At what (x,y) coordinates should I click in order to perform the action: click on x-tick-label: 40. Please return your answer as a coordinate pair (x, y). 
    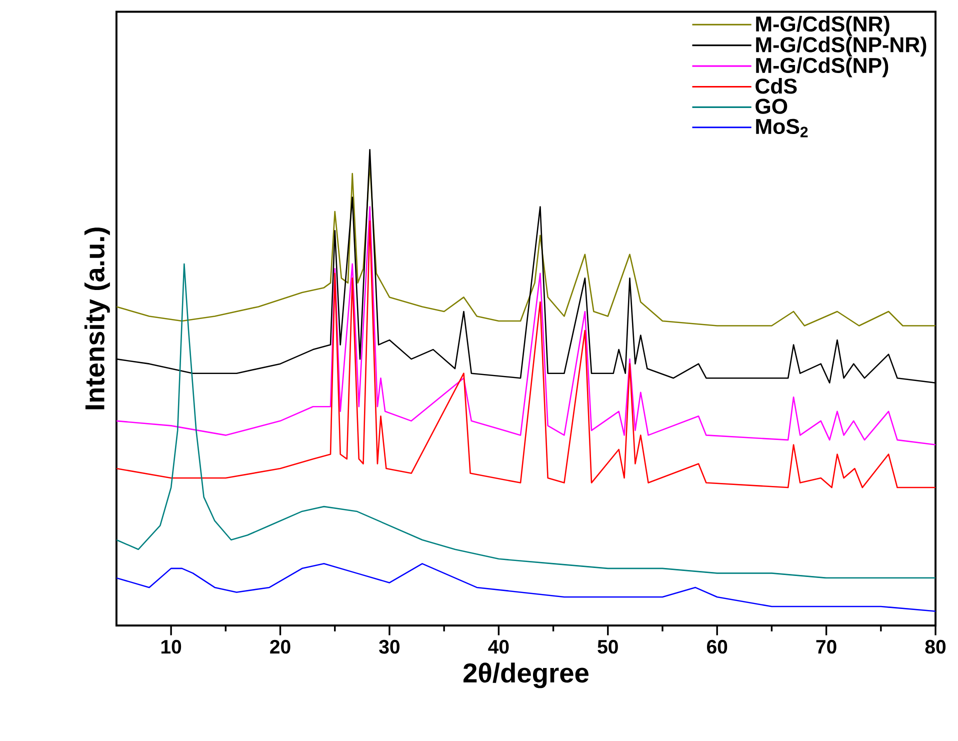
    Looking at the image, I should click on (498, 647).